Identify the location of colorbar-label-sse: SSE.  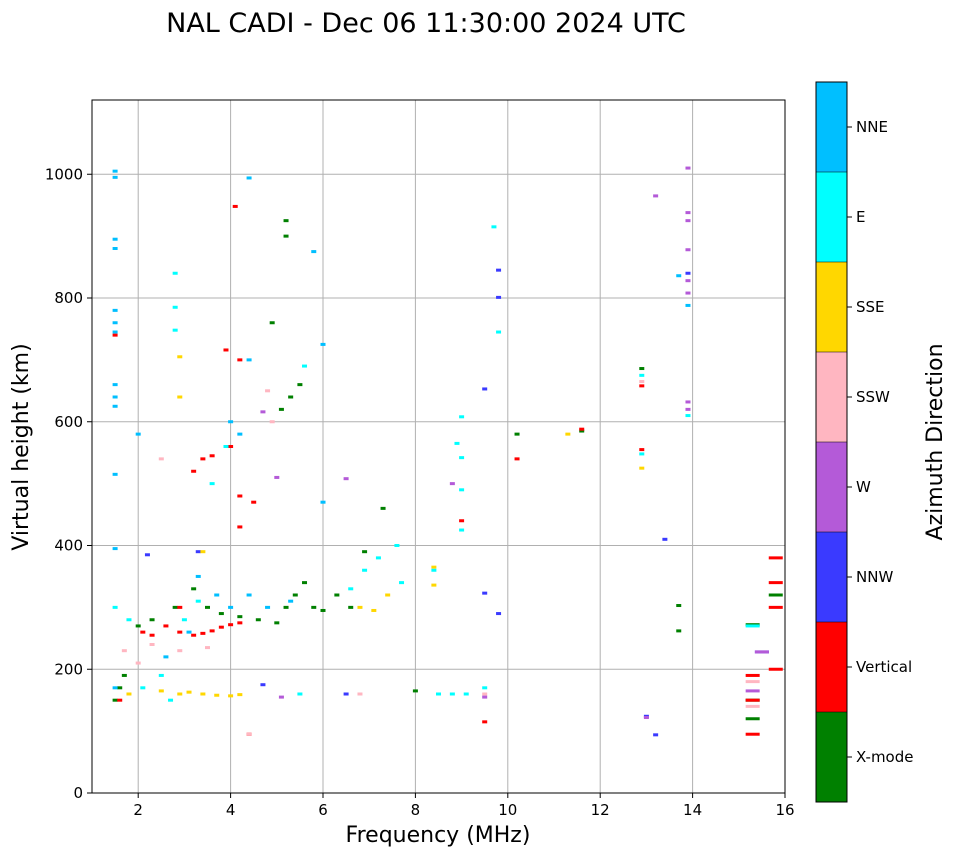
(870, 307).